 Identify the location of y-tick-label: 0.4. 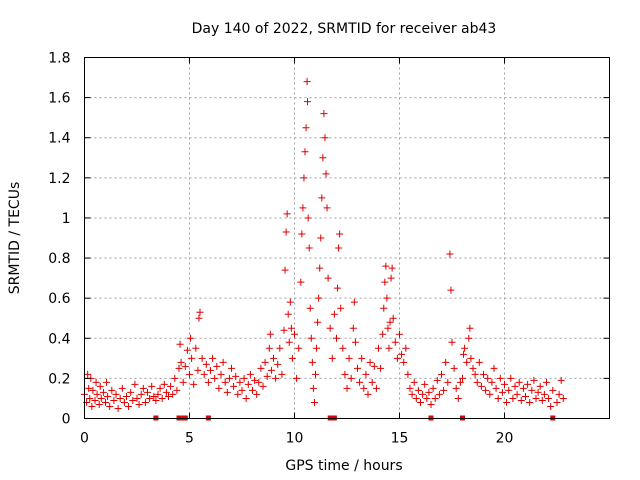
(59, 339).